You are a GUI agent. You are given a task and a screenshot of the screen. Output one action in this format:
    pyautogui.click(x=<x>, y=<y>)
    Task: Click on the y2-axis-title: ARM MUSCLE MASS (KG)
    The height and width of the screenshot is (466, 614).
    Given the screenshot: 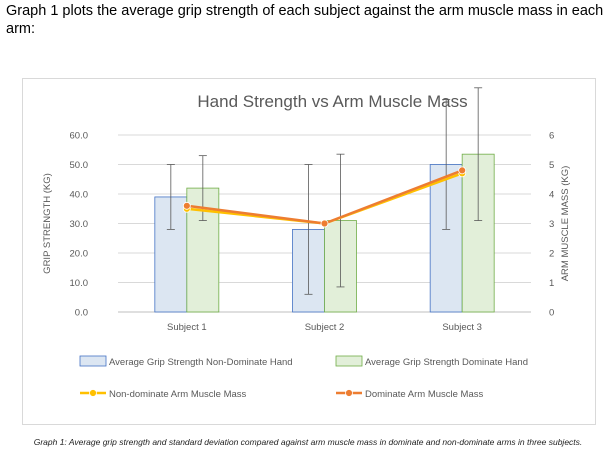 What is the action you would take?
    pyautogui.click(x=565, y=224)
    